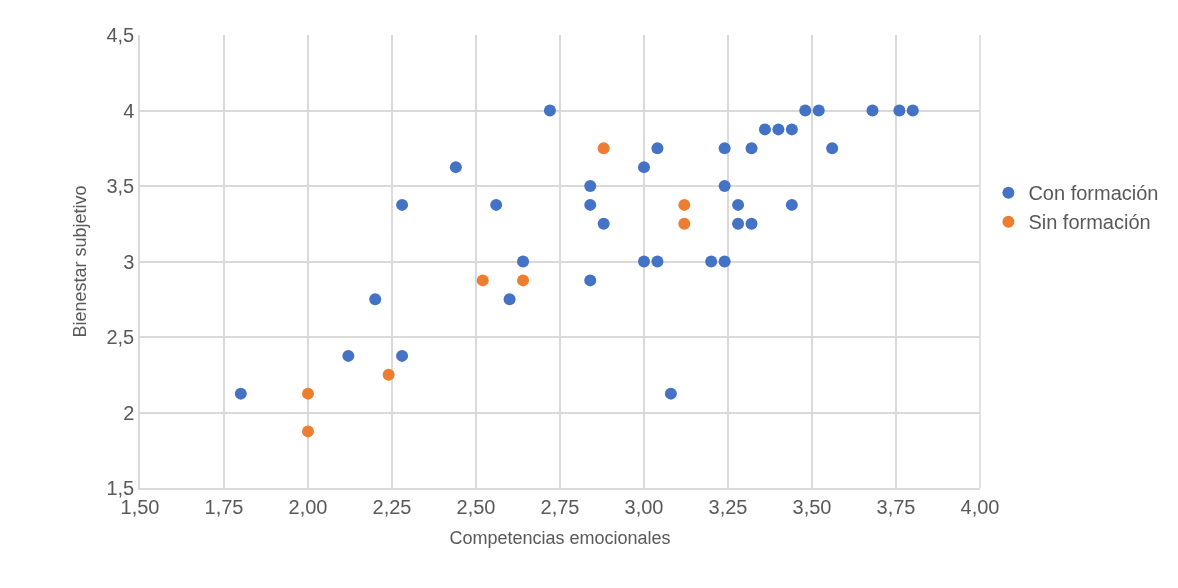 This screenshot has width=1178, height=588. What do you see at coordinates (476, 506) in the screenshot?
I see `x-tick-label: 2,50` at bounding box center [476, 506].